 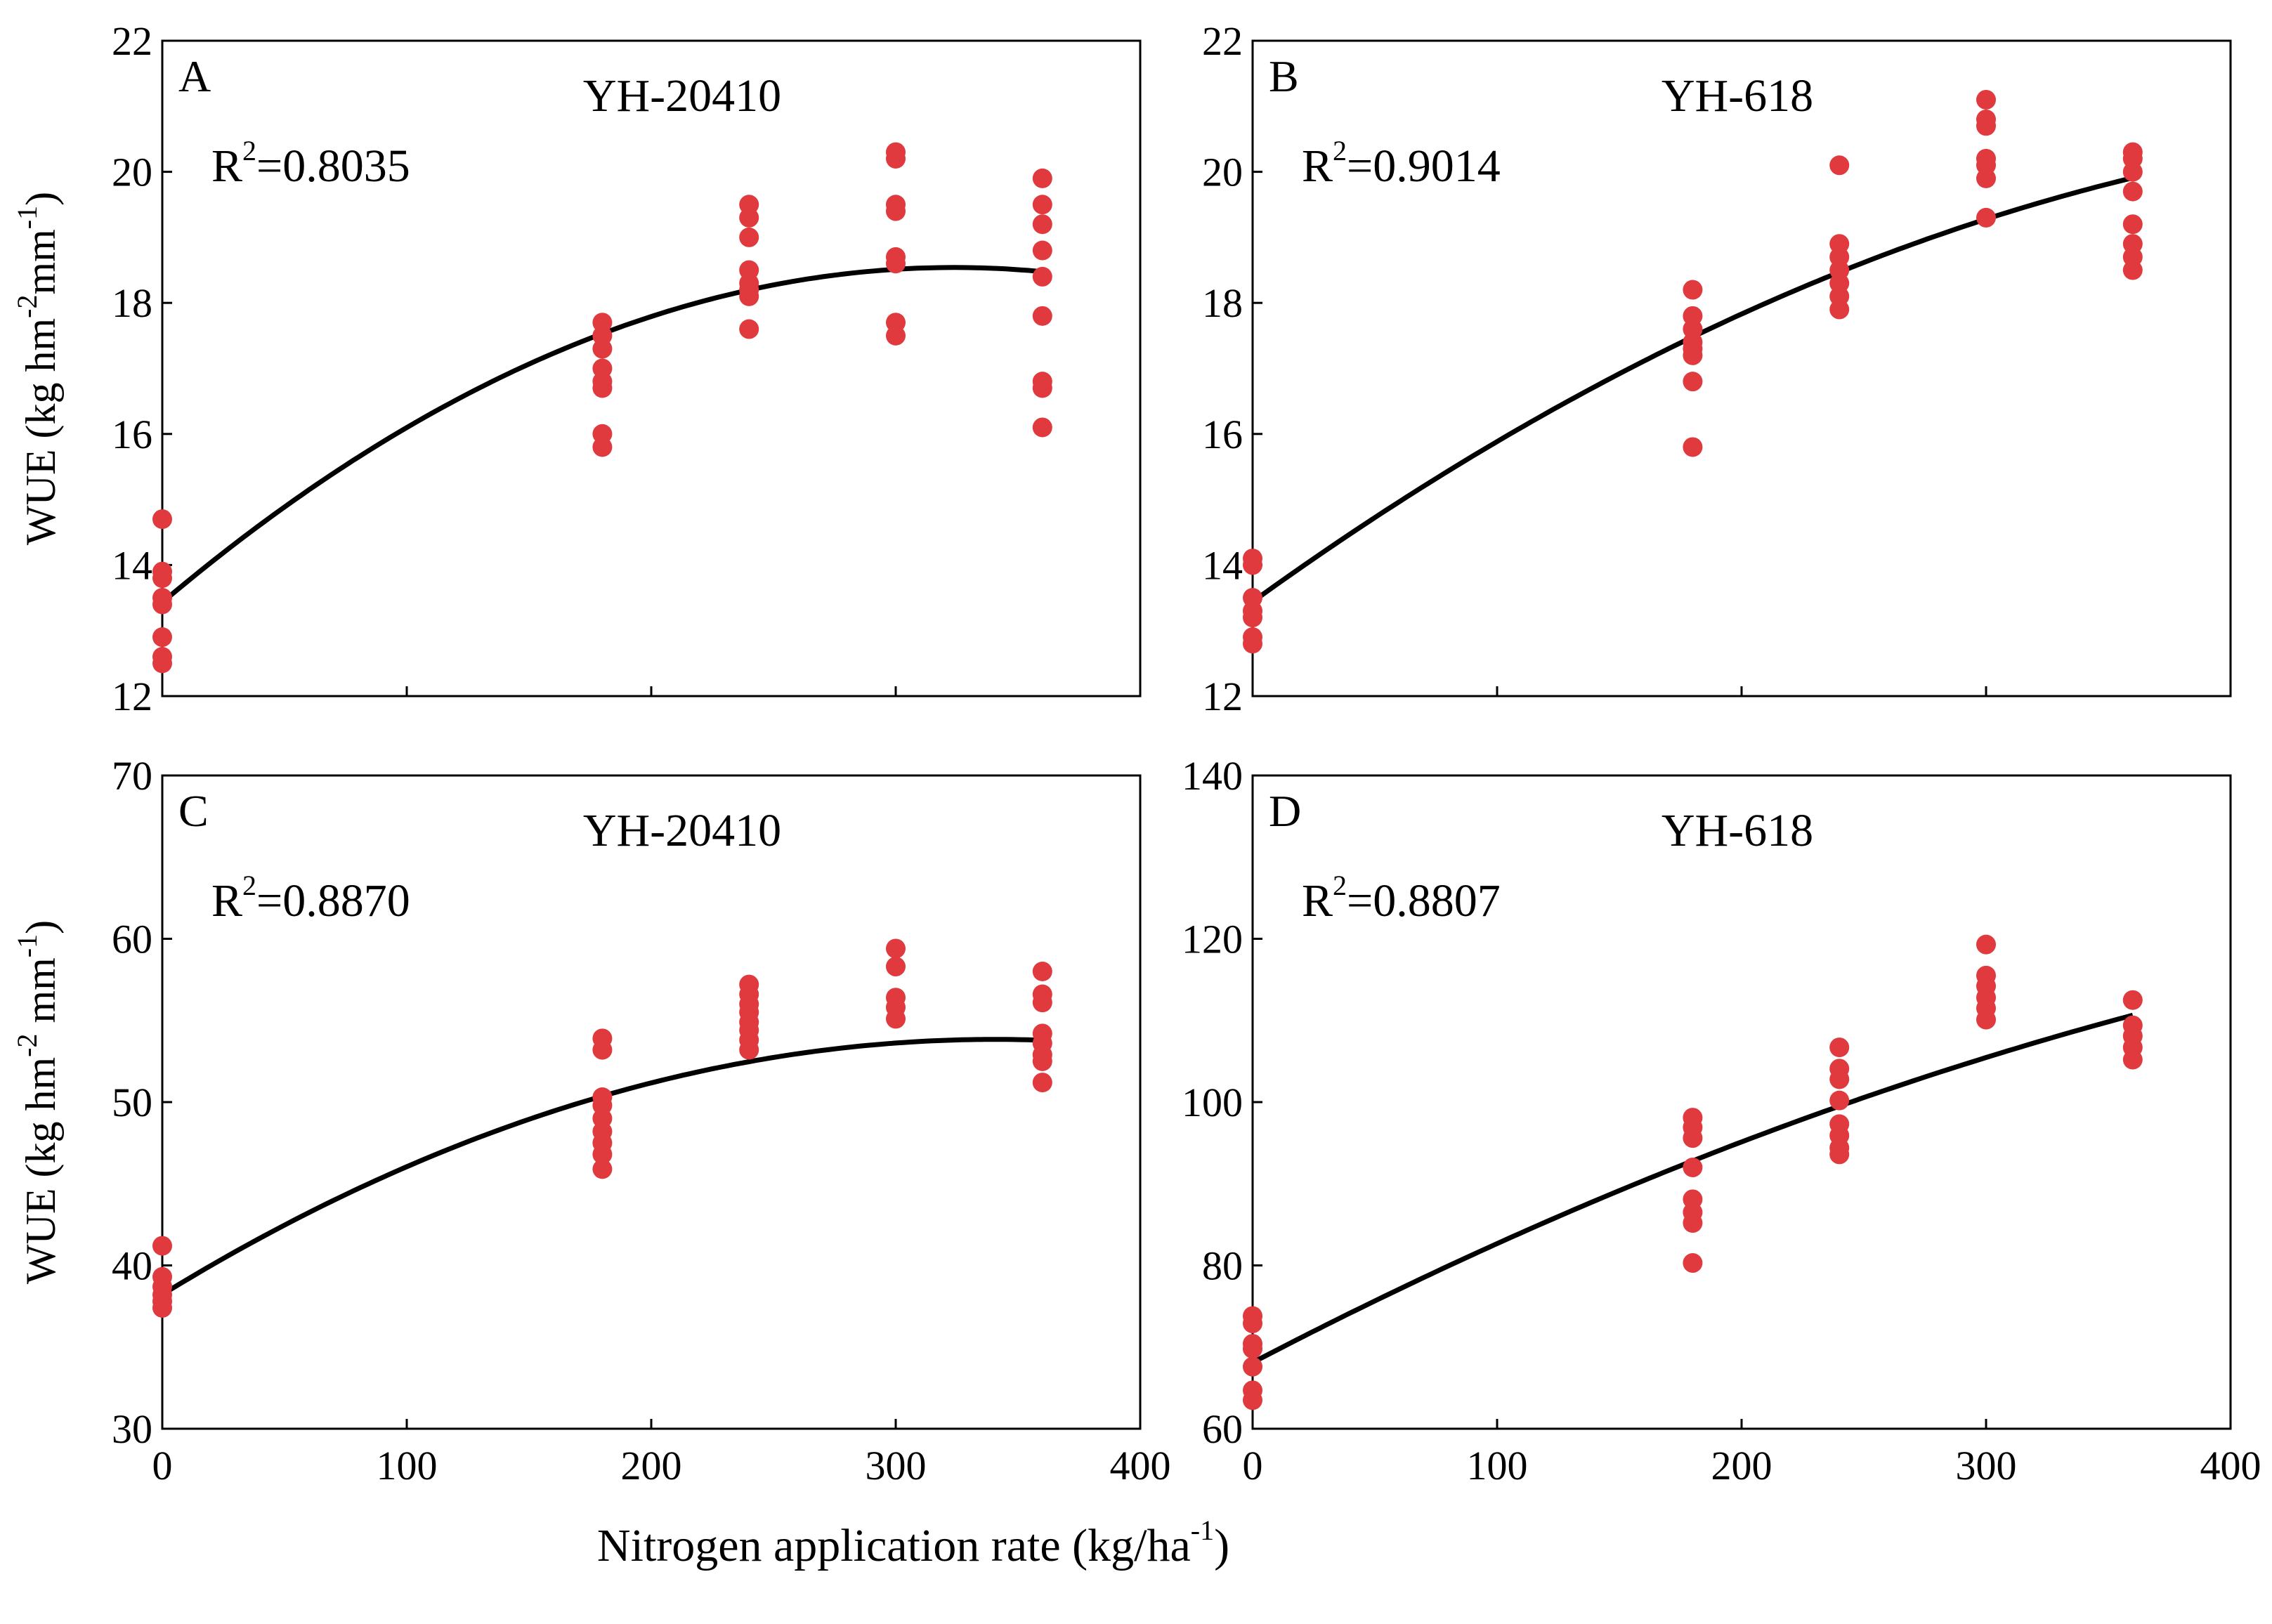 I want to click on y-axis-label: WUE (kg hm-2mm-1), so click(x=38, y=368).